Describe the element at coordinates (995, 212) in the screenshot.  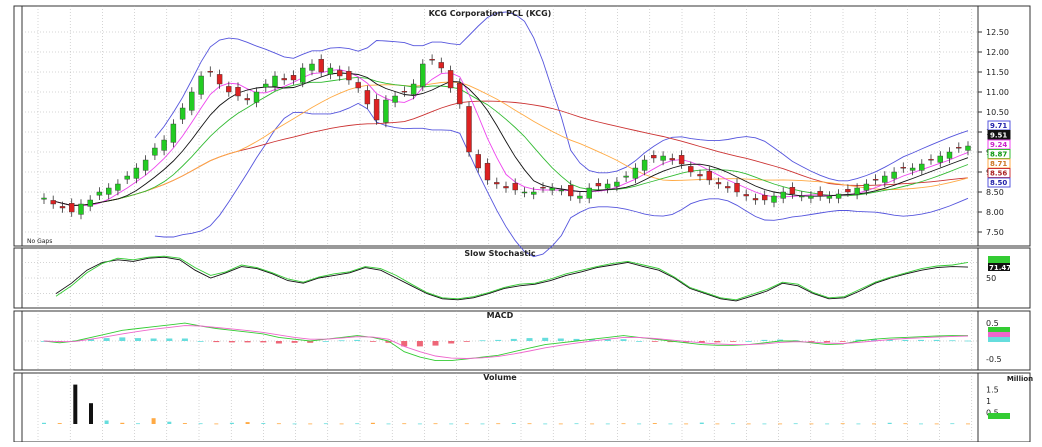
I see `price-axis-label: 8.00` at that location.